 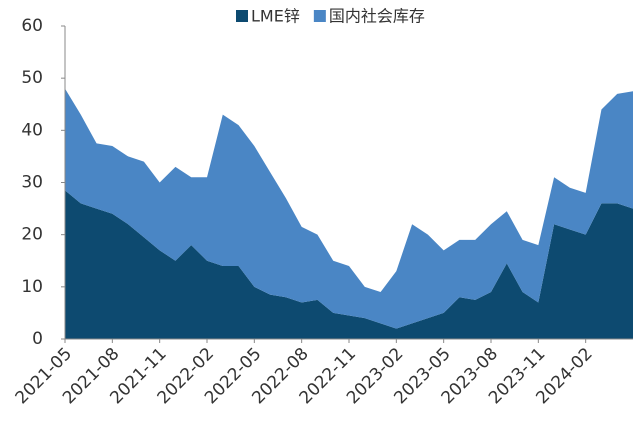 I want to click on y-tick-label: 0, so click(x=37, y=339).